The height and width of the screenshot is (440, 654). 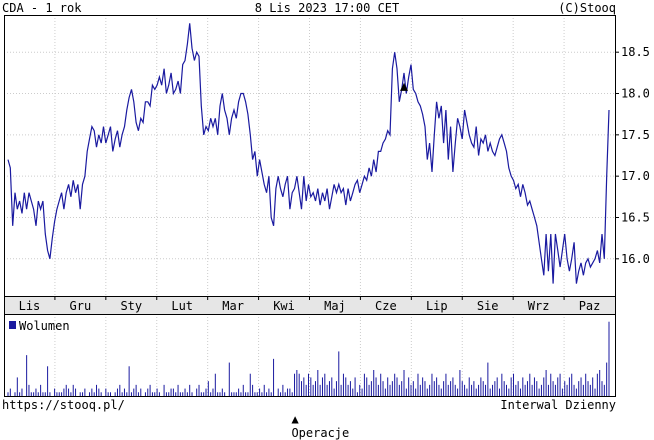 I want to click on operation-marker, so click(x=404, y=86).